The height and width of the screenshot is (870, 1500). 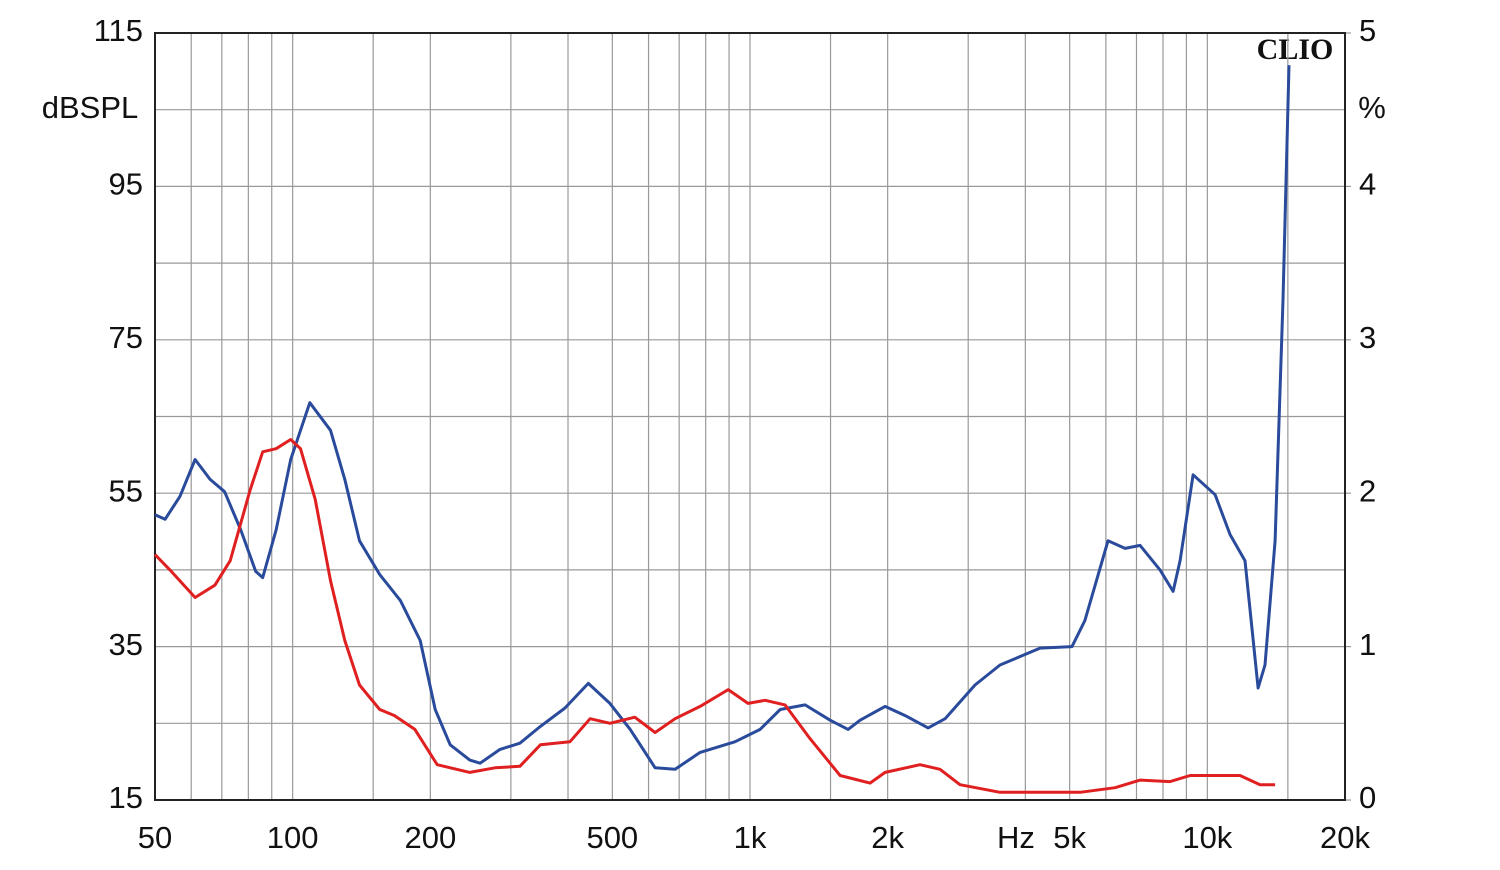 I want to click on y2-tick-label: 0, so click(x=1367, y=797).